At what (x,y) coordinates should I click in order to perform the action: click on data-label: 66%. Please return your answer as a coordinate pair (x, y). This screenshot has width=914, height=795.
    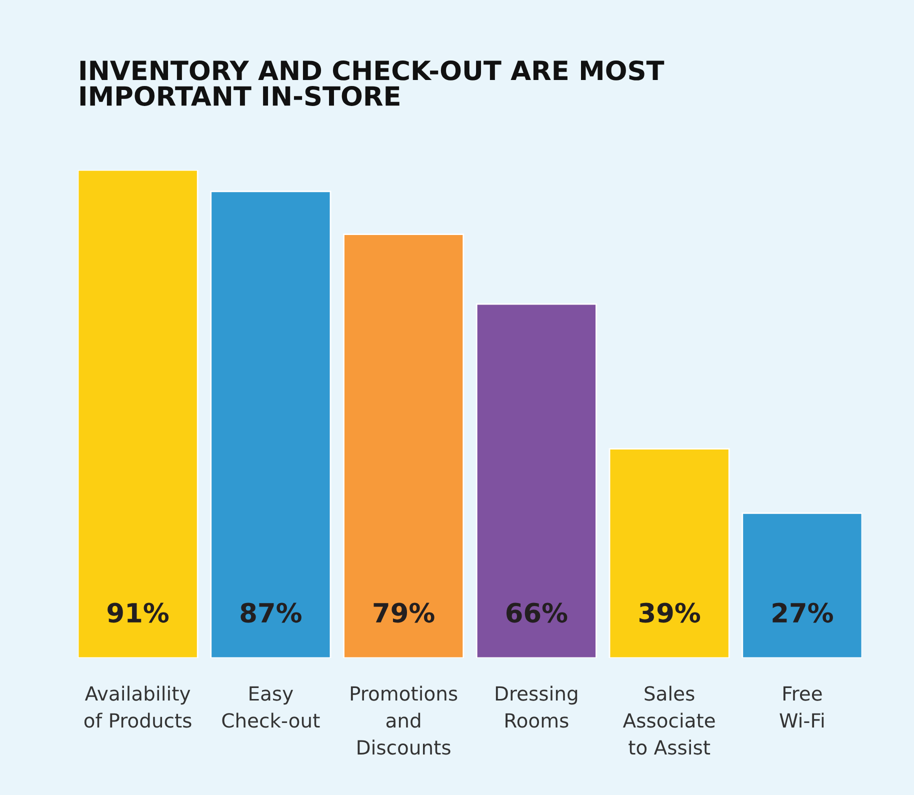
    Looking at the image, I should click on (537, 612).